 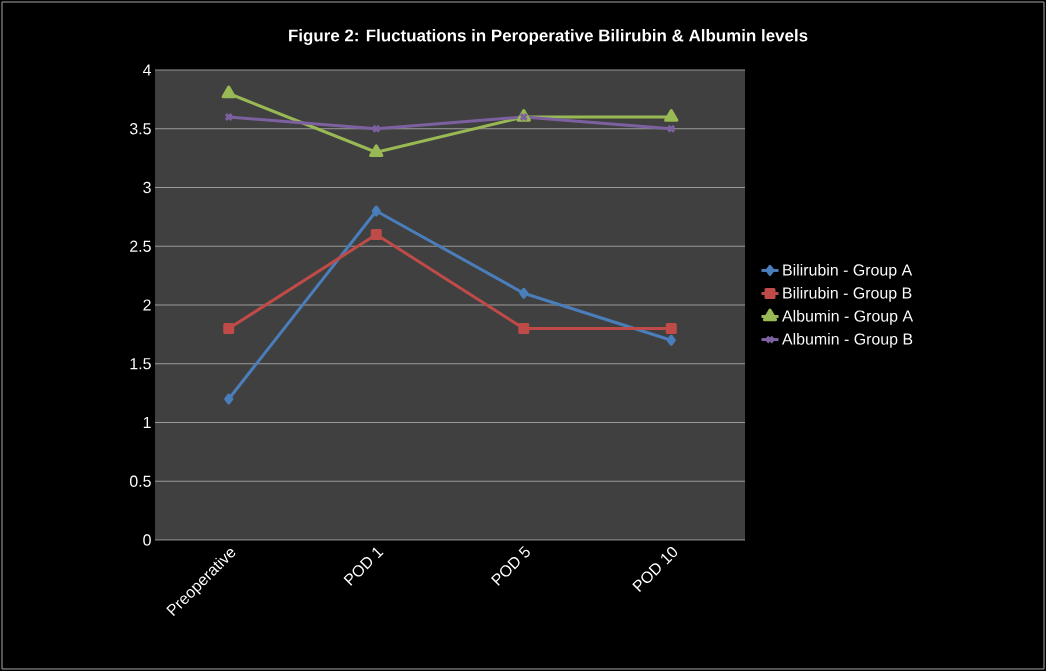 I want to click on y-tick-label: 3.5, so click(x=140, y=129).